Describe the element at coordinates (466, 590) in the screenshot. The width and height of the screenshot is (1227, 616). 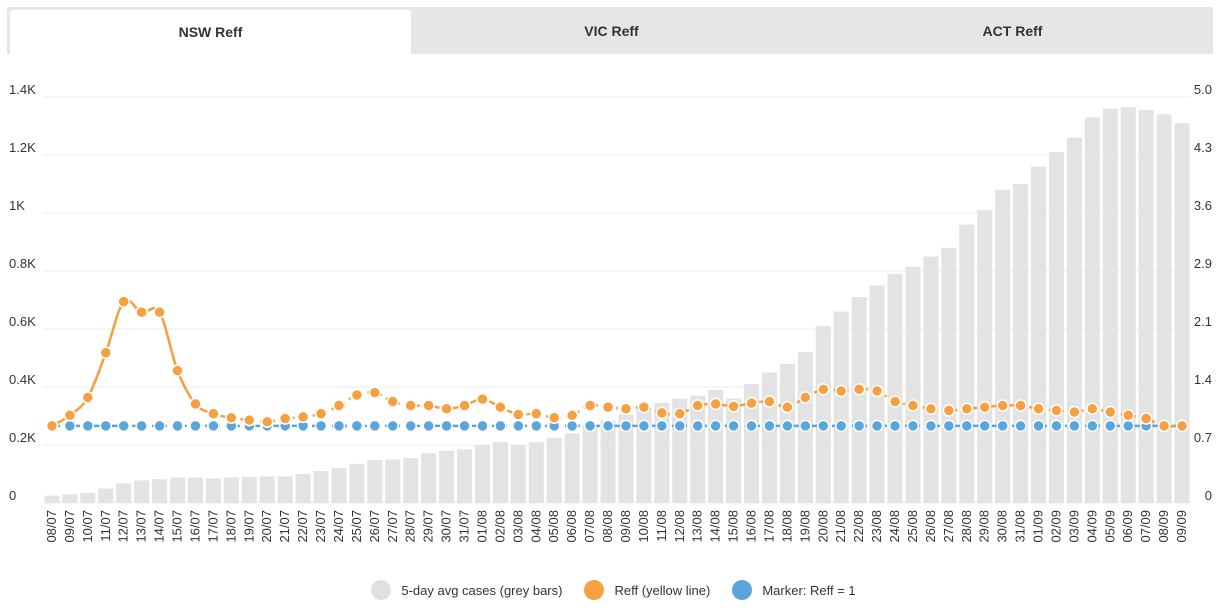
I see `legend-item-bars: 5-day avg cases (grey bars)` at that location.